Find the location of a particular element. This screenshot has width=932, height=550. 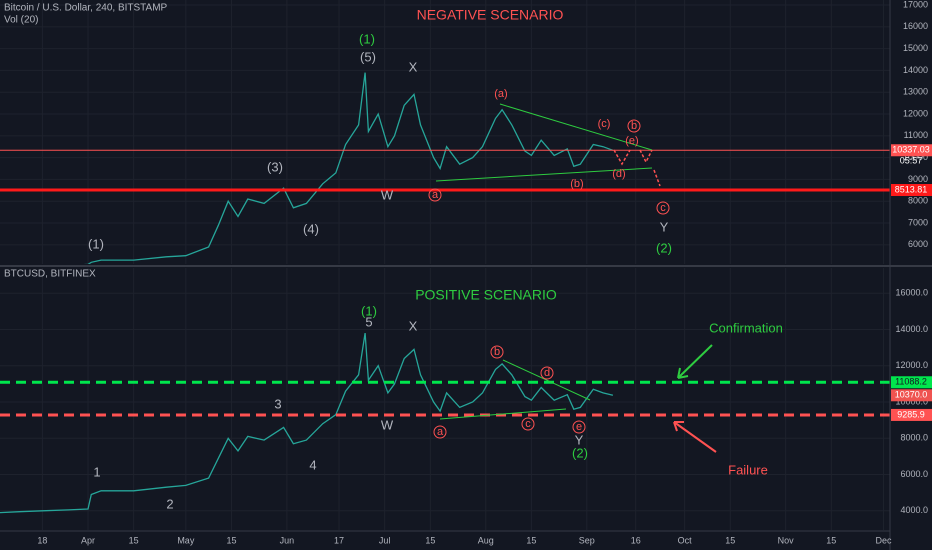

y-tick-label: 4000.0 is located at coordinates (914, 510).